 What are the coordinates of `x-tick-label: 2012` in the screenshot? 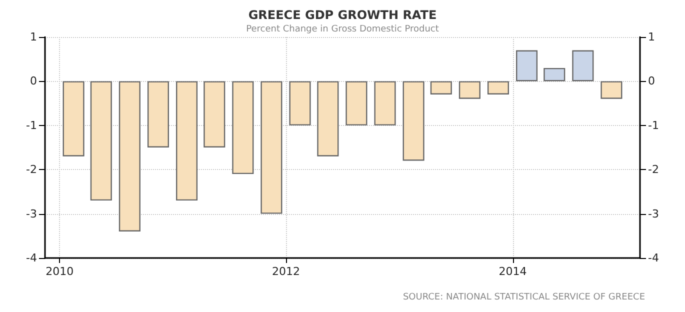 It's located at (286, 271).